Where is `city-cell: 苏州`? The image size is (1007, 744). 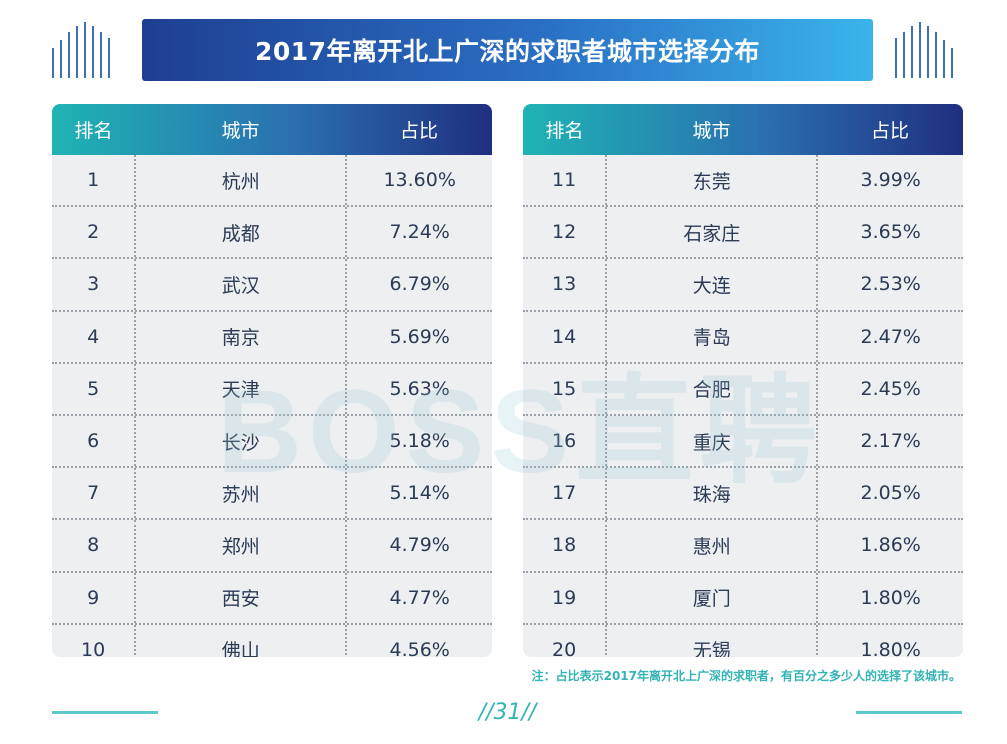 city-cell: 苏州 is located at coordinates (242, 493).